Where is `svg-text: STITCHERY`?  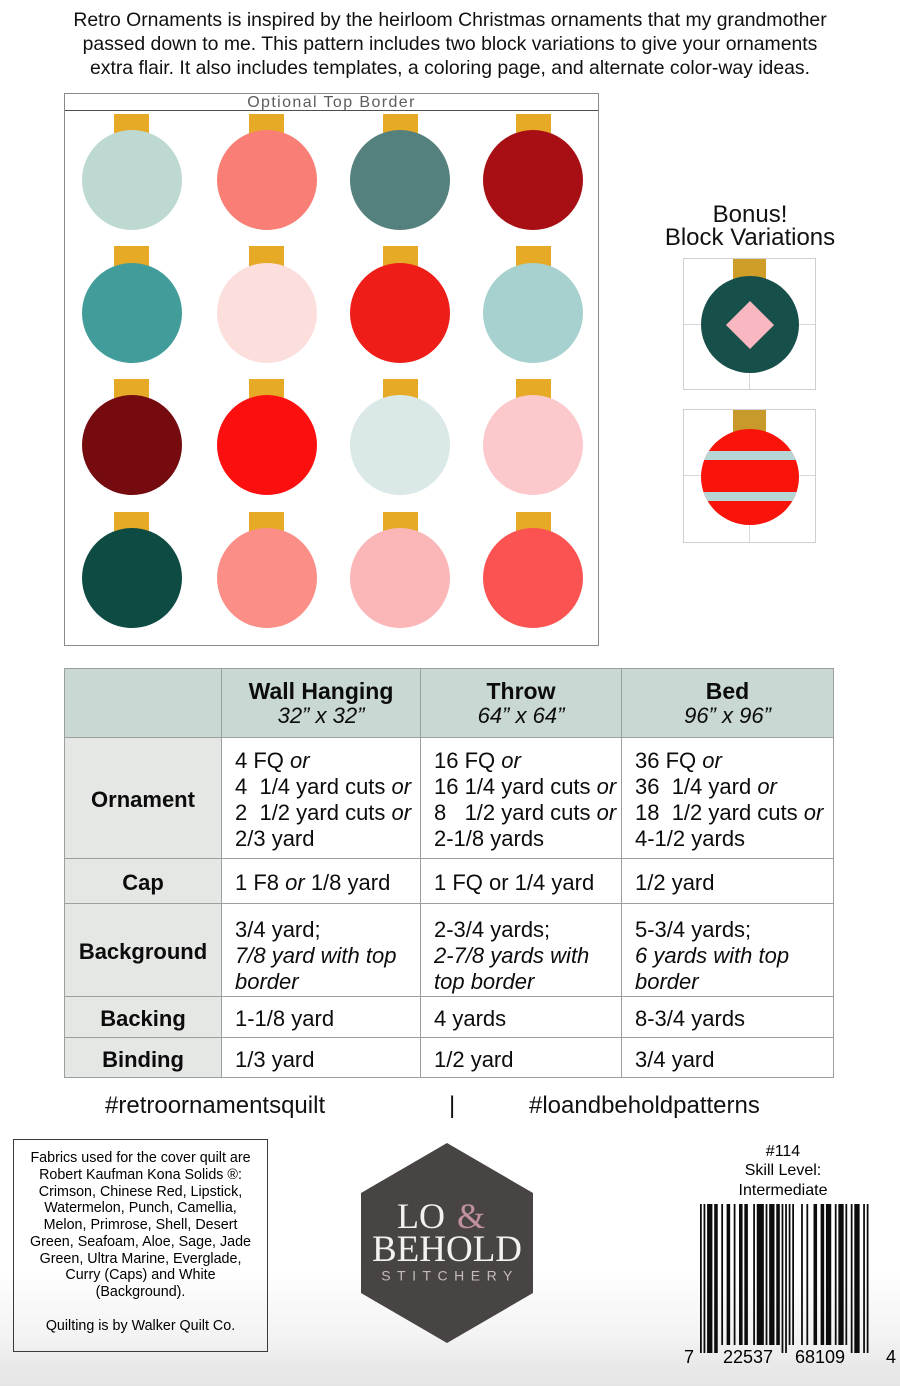
svg-text: STITCHERY is located at coordinates (450, 1276).